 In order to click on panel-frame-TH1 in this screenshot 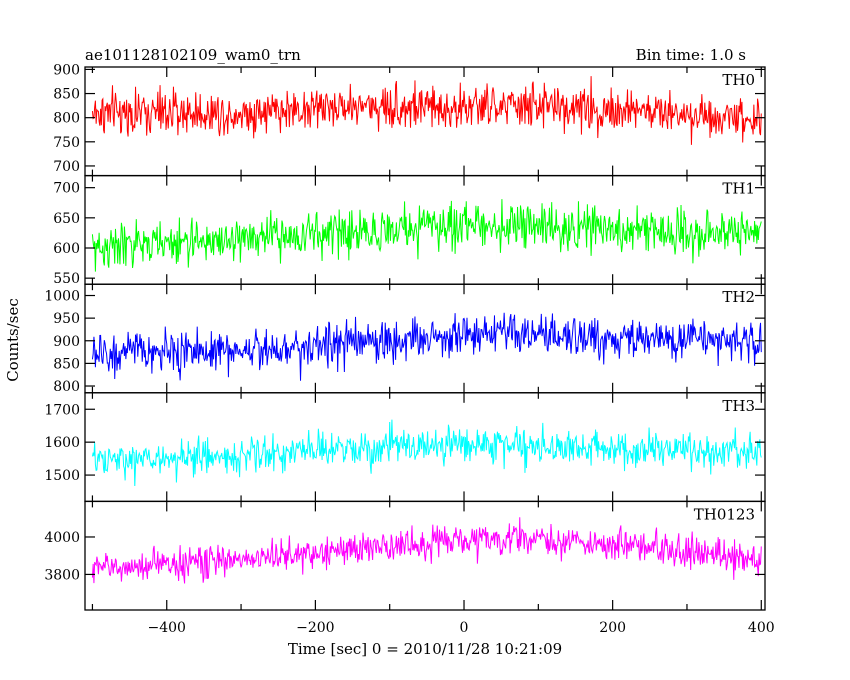, I will do `click(425, 229)`.